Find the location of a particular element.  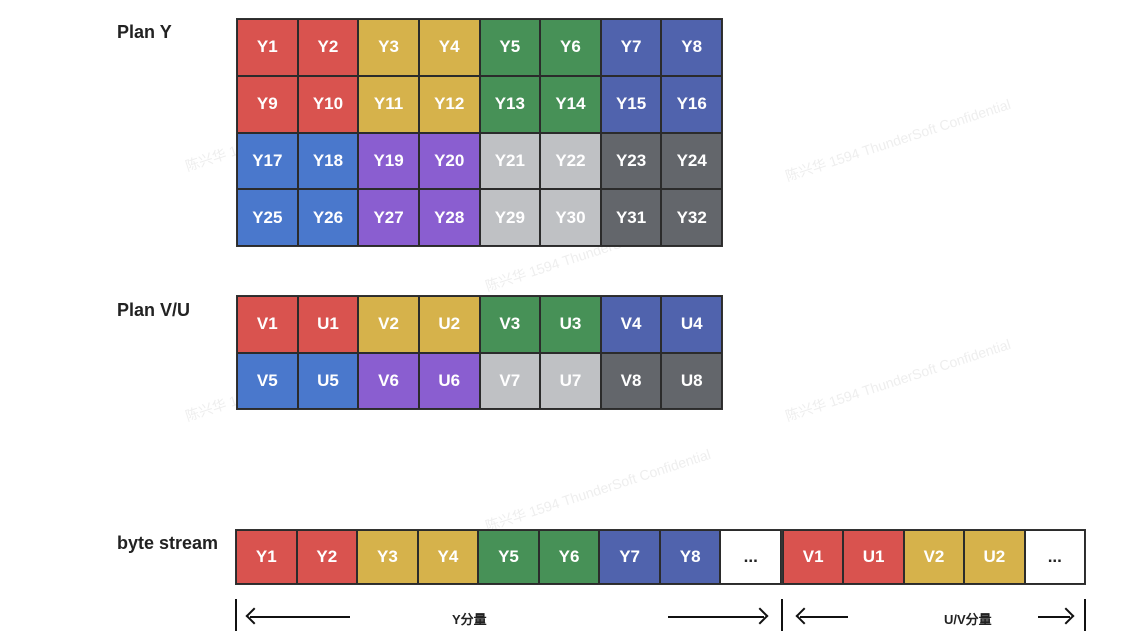

plan-y-cell: Y17 is located at coordinates (267, 161).